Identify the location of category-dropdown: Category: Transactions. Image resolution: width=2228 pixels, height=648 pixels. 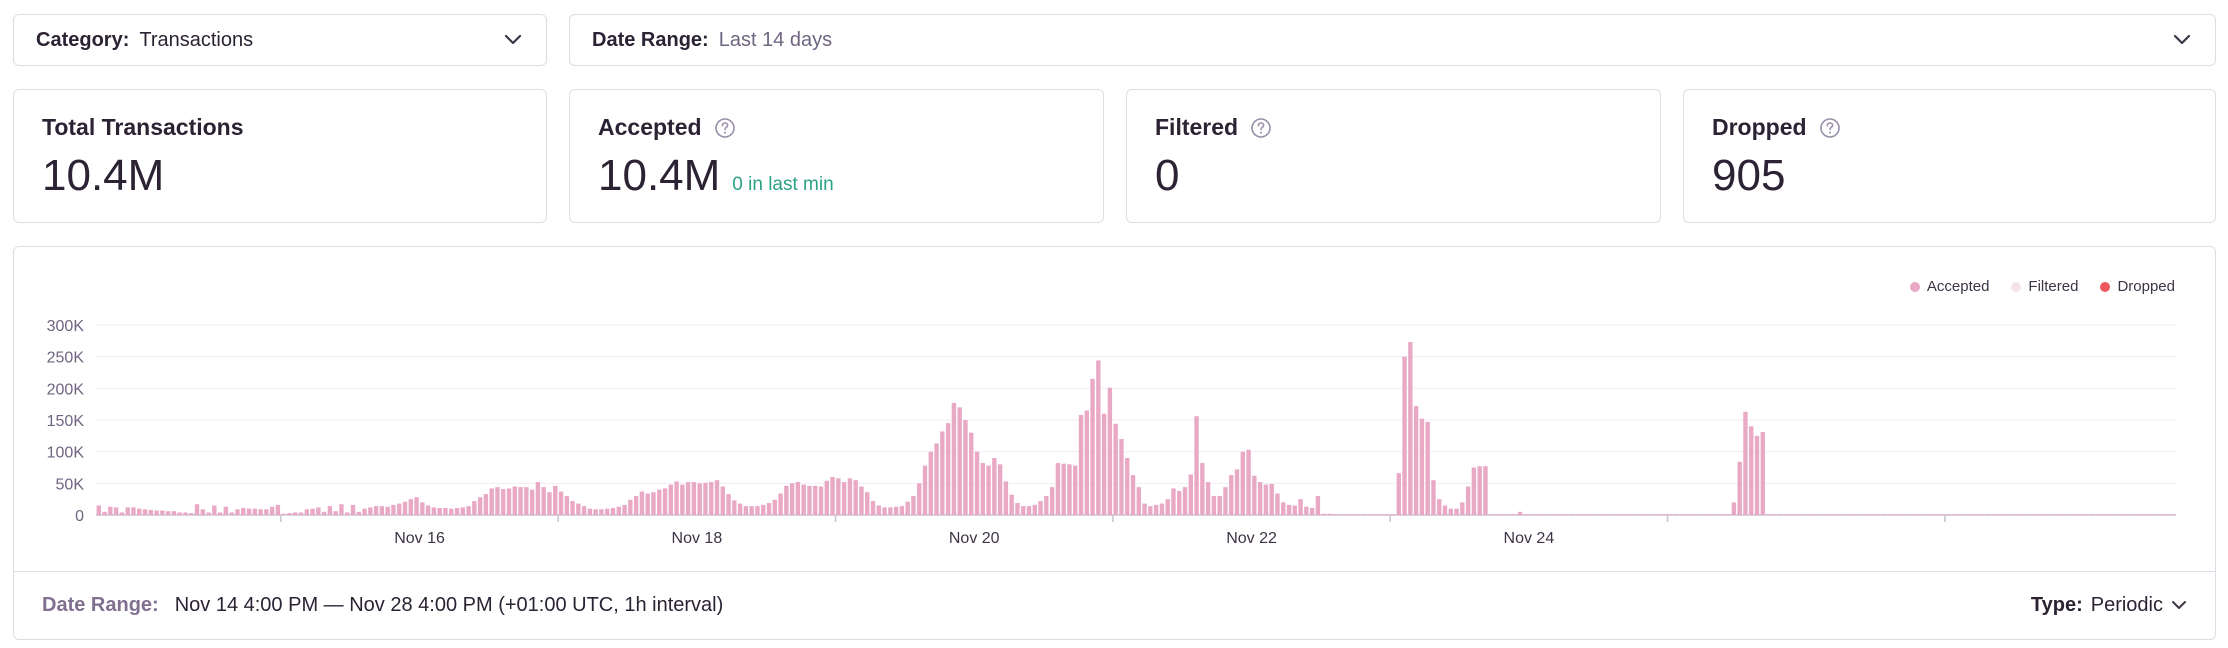
(280, 40).